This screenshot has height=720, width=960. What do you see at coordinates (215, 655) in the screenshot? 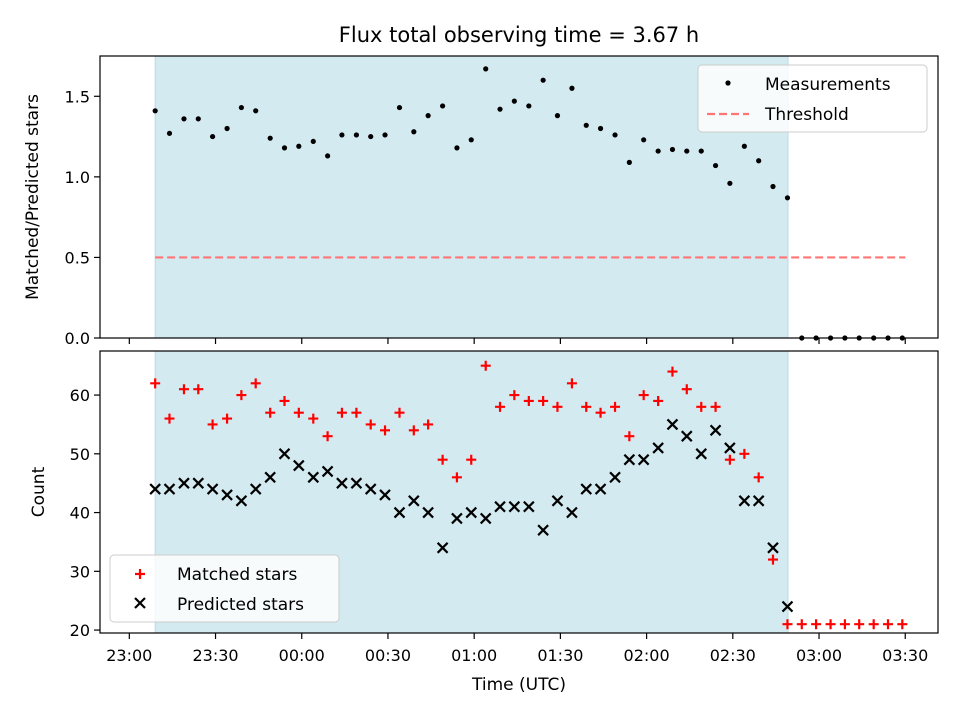
I see `x-tick-label: 23:30` at bounding box center [215, 655].